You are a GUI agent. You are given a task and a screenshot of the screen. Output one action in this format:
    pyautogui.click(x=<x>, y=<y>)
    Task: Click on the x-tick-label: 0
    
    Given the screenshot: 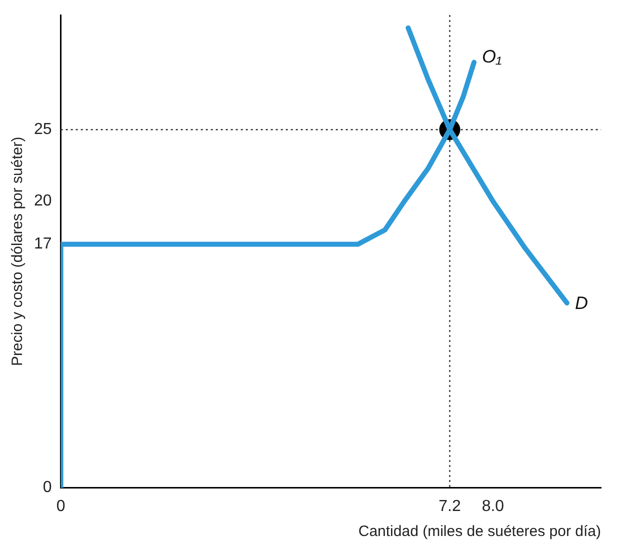 What is the action you would take?
    pyautogui.click(x=61, y=506)
    